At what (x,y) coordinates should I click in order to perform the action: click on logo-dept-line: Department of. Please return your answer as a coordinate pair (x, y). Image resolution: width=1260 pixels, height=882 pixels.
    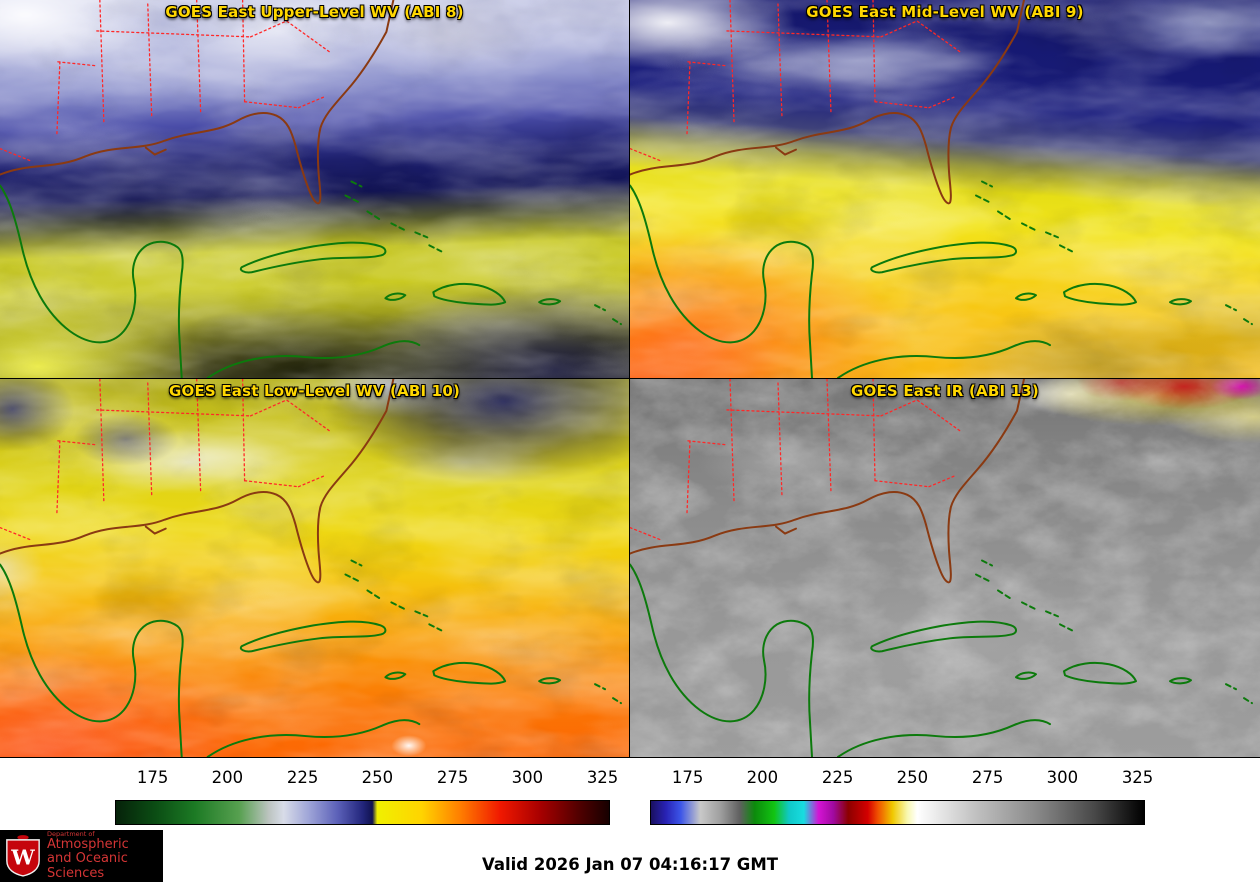
    Looking at the image, I should click on (71, 834).